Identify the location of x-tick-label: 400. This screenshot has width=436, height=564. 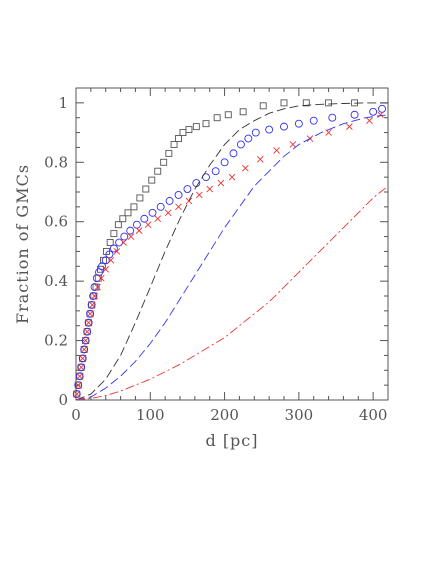
(373, 415).